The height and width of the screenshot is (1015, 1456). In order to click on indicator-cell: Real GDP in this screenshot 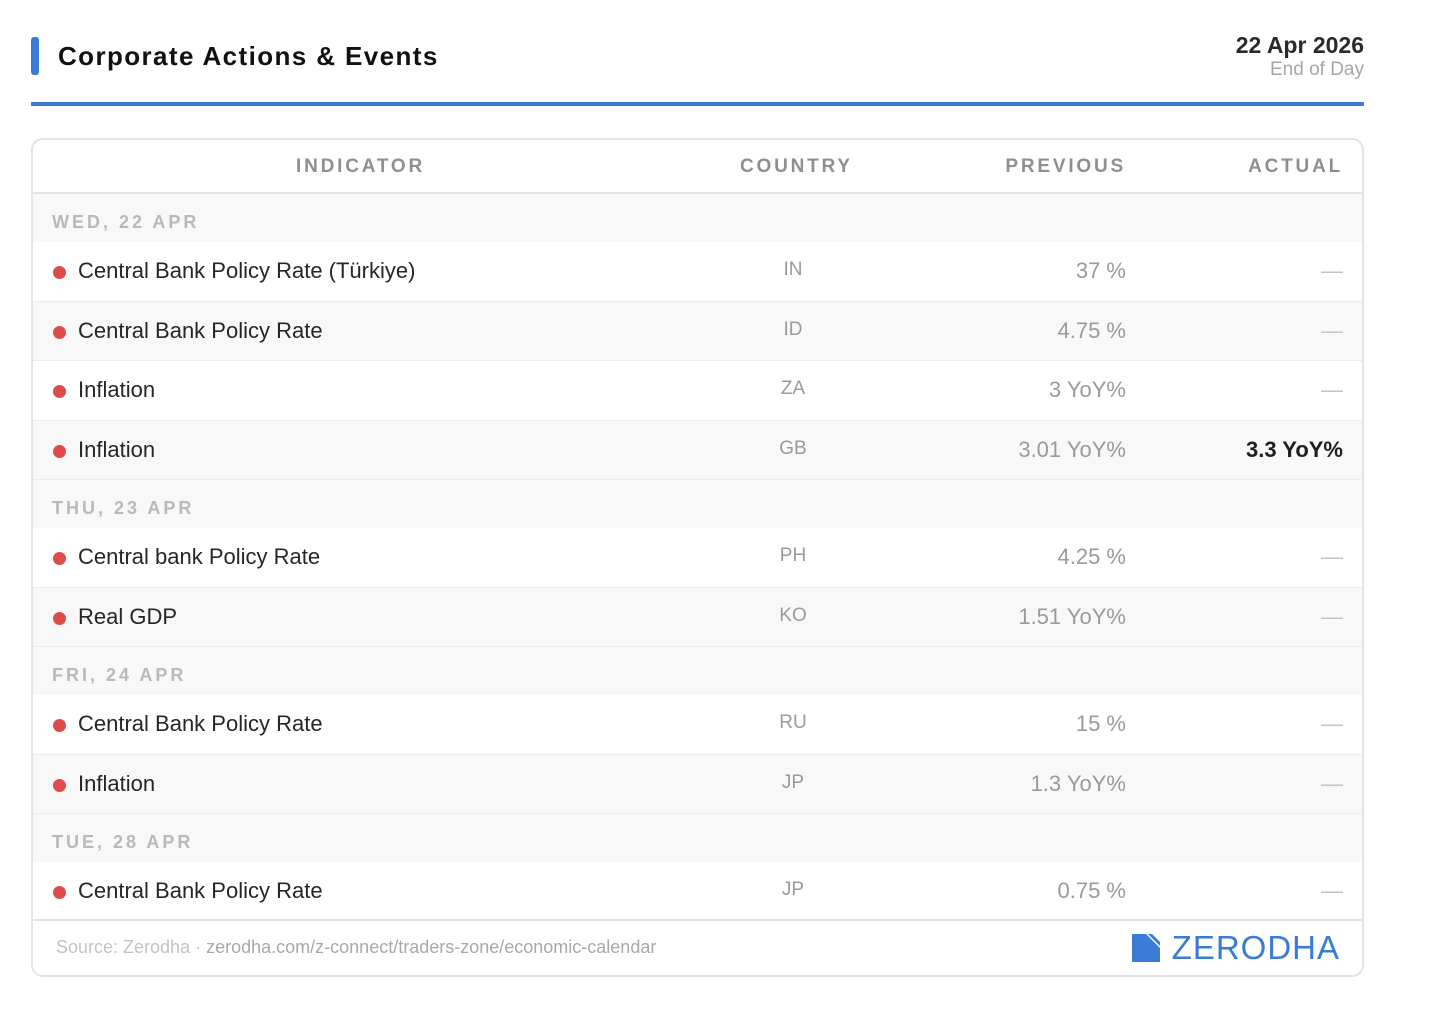, I will do `click(128, 616)`.